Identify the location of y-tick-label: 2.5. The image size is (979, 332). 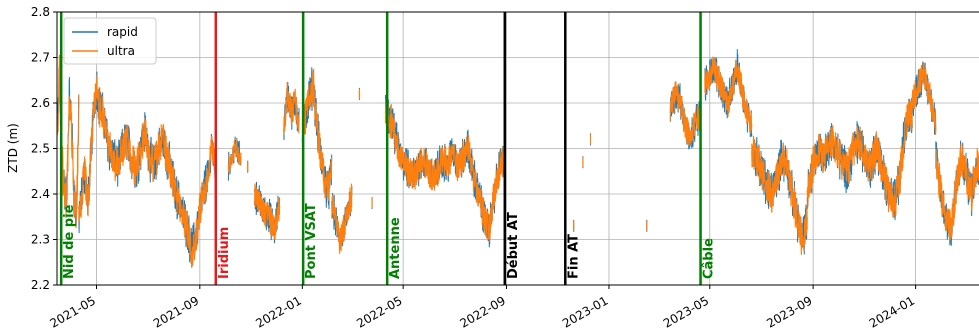
(40, 149).